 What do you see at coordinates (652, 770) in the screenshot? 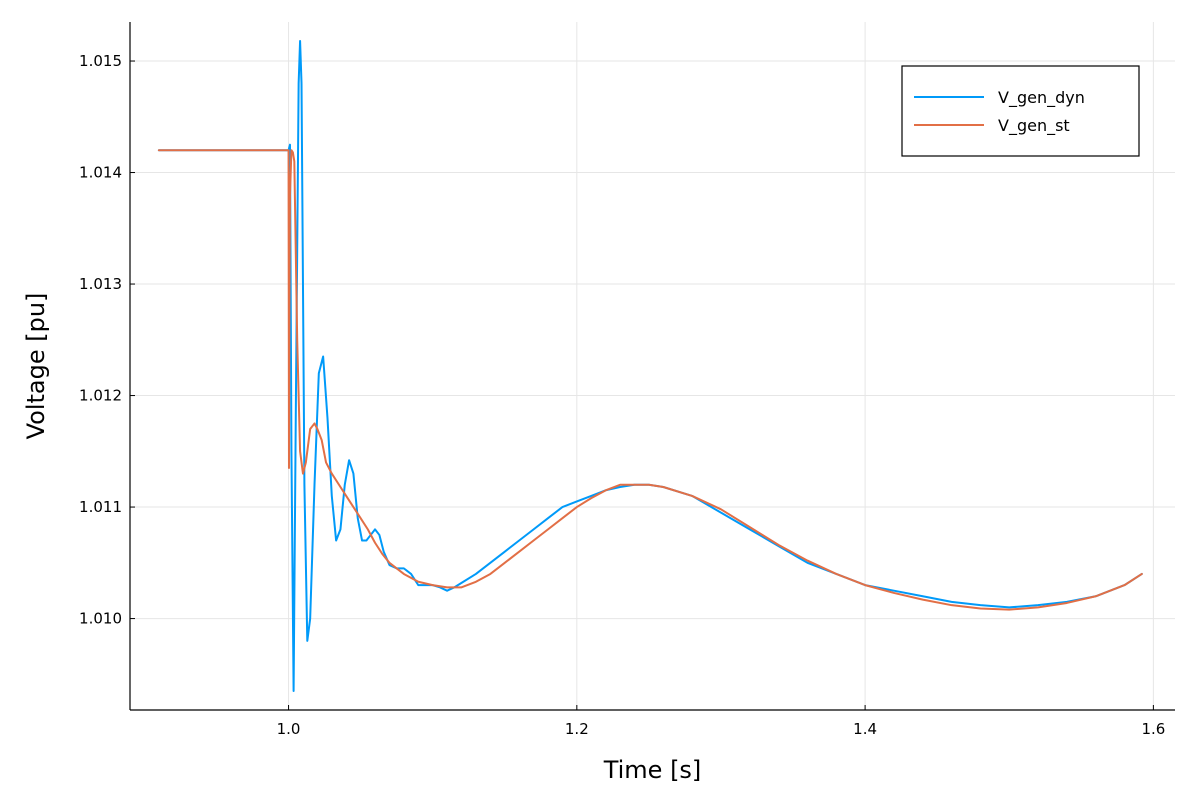
I see `x-axis-label: Time [s]` at bounding box center [652, 770].